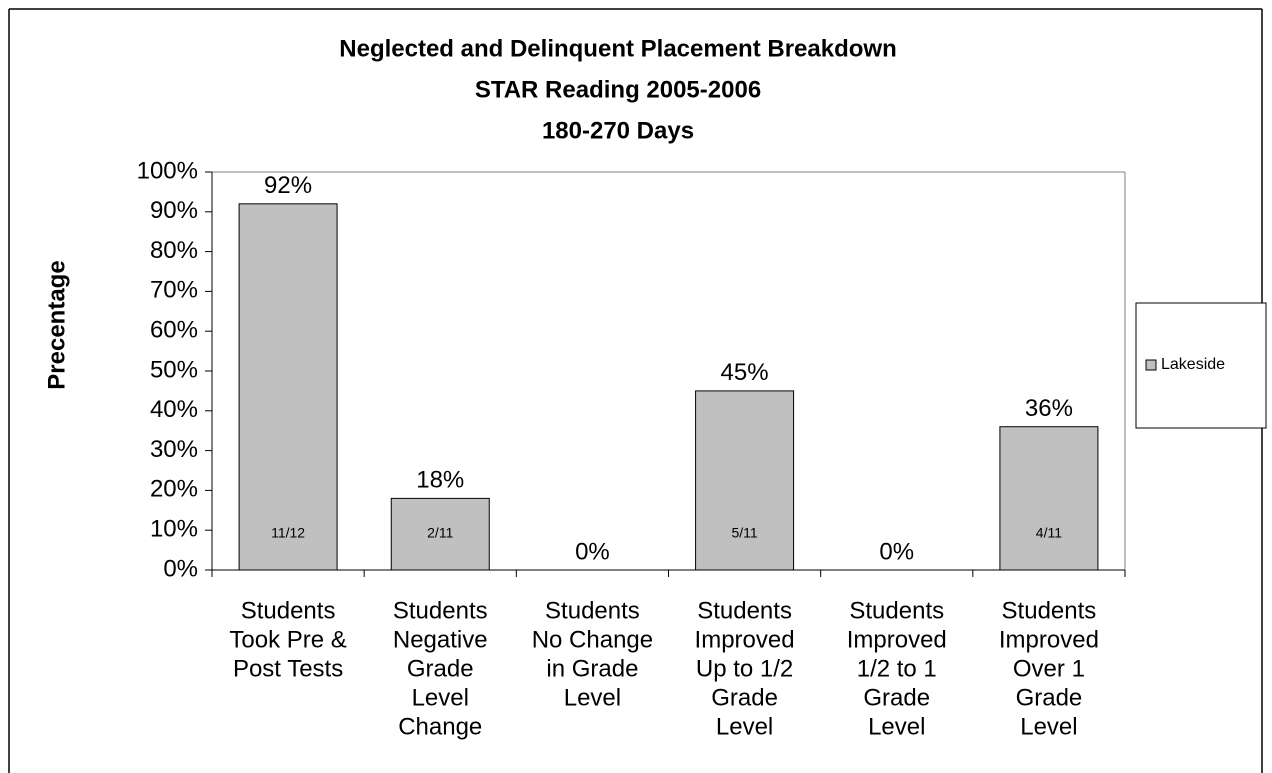 The image size is (1272, 773). Describe the element at coordinates (440, 639) in the screenshot. I see `x-tick-label: Negative` at that location.